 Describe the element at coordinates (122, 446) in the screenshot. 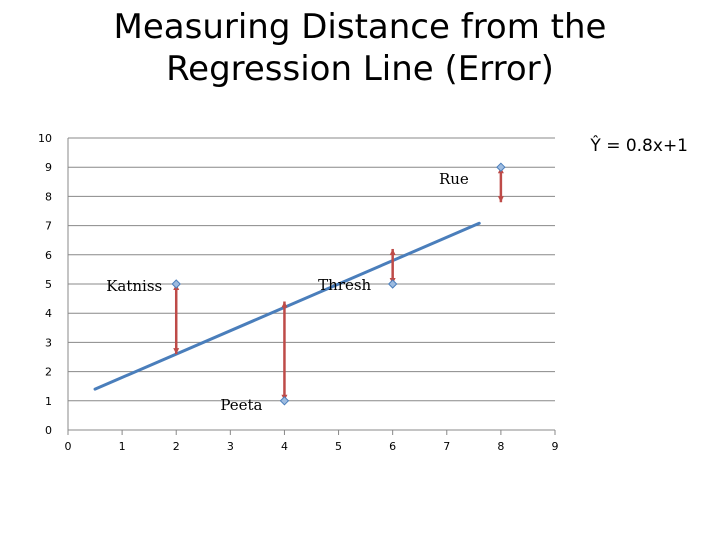

I see `x-tick-label: 1` at that location.